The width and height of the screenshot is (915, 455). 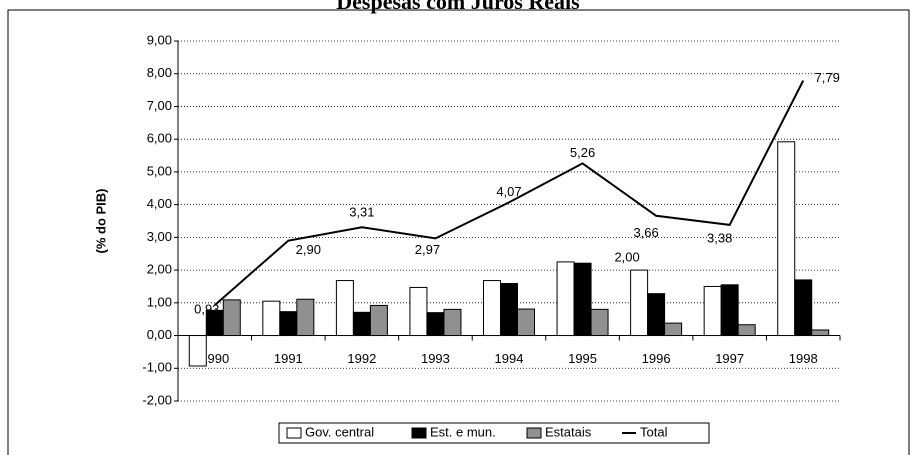 I want to click on legend-label: Est. e mun., so click(x=463, y=431).